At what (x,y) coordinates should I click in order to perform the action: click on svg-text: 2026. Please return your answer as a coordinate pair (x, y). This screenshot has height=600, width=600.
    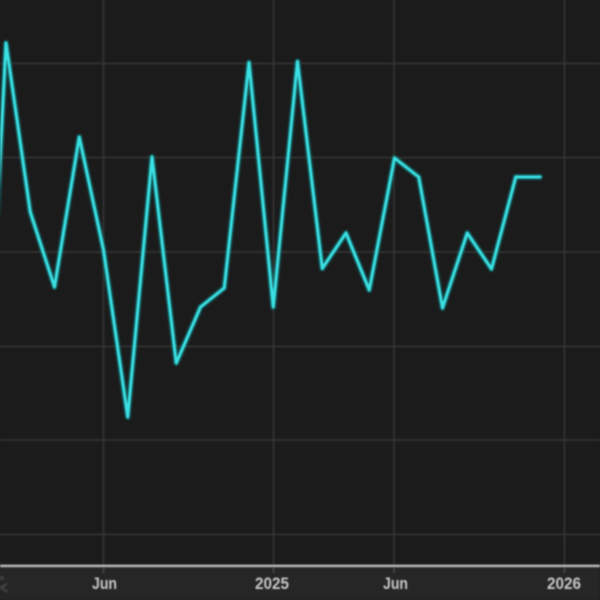
    Looking at the image, I should click on (564, 584).